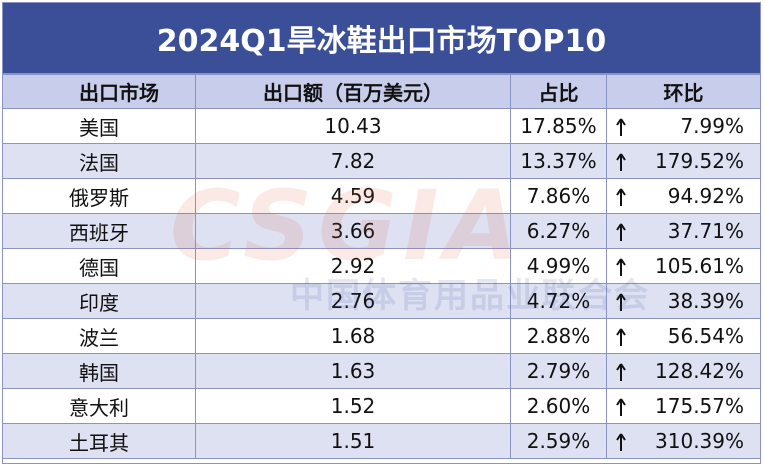  I want to click on table-cell: 2.79%, so click(559, 371).